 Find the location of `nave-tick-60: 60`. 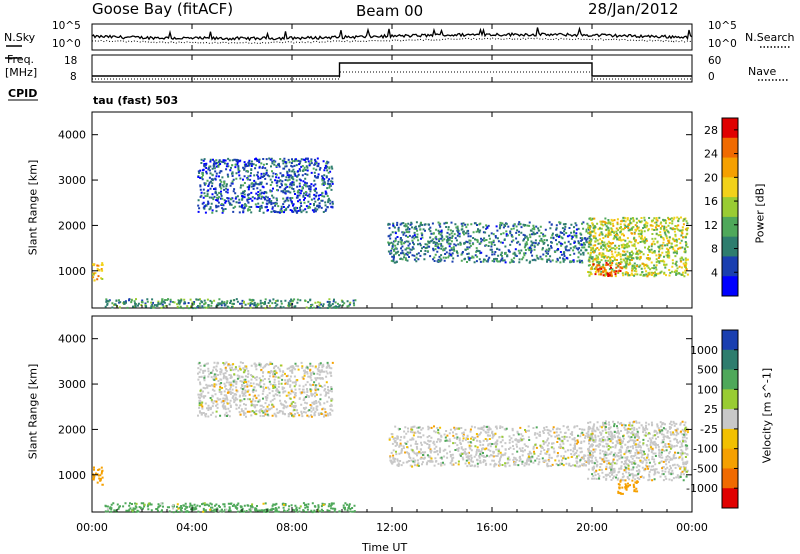

nave-tick-60: 60 is located at coordinates (715, 61).